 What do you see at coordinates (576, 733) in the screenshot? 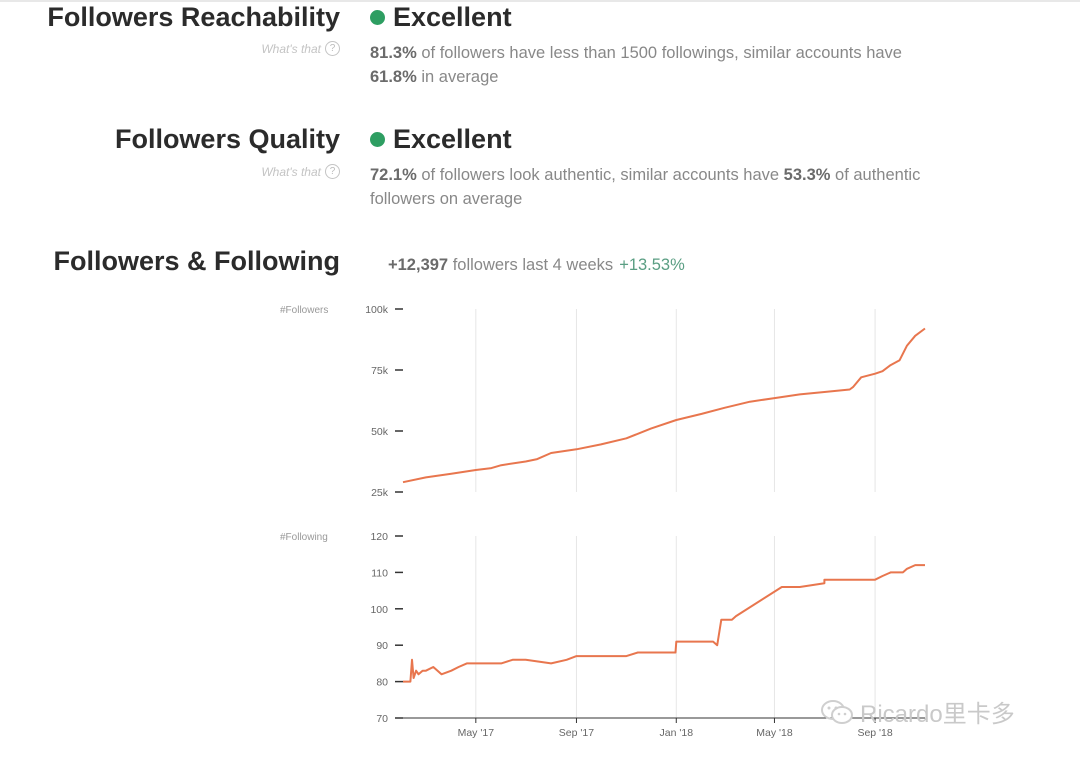
I see `x-tick-label: Sep '17` at bounding box center [576, 733].